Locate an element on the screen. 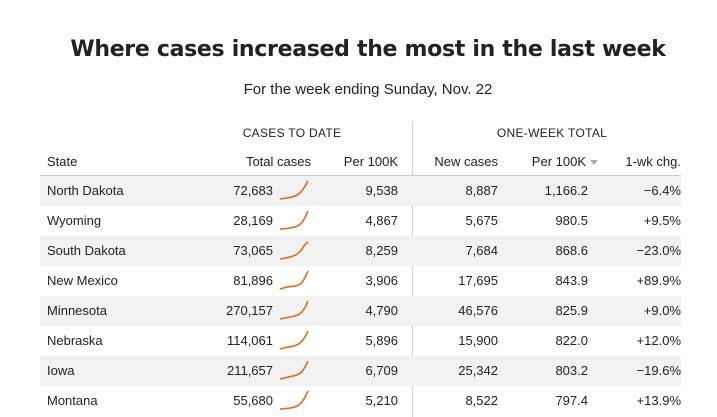 This screenshot has width=717, height=417. cell-per-100k: 9,538 is located at coordinates (381, 190).